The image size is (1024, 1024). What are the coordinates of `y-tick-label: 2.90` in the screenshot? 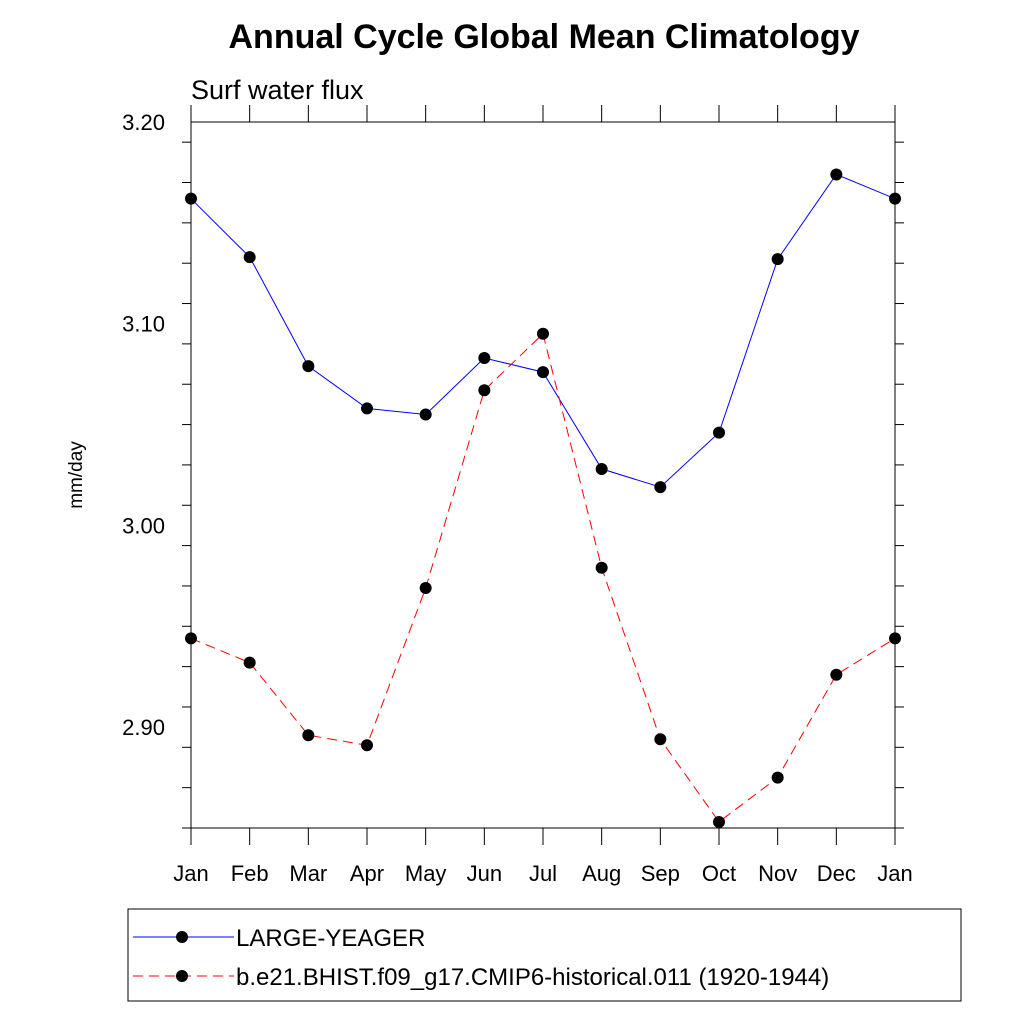 It's located at (143, 727).